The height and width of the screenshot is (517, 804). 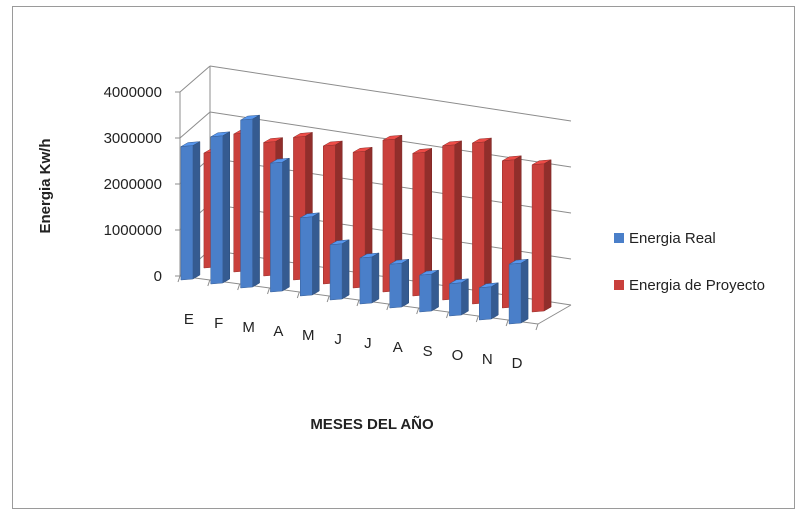 I want to click on y-tick-label: 2000000, so click(x=133, y=184).